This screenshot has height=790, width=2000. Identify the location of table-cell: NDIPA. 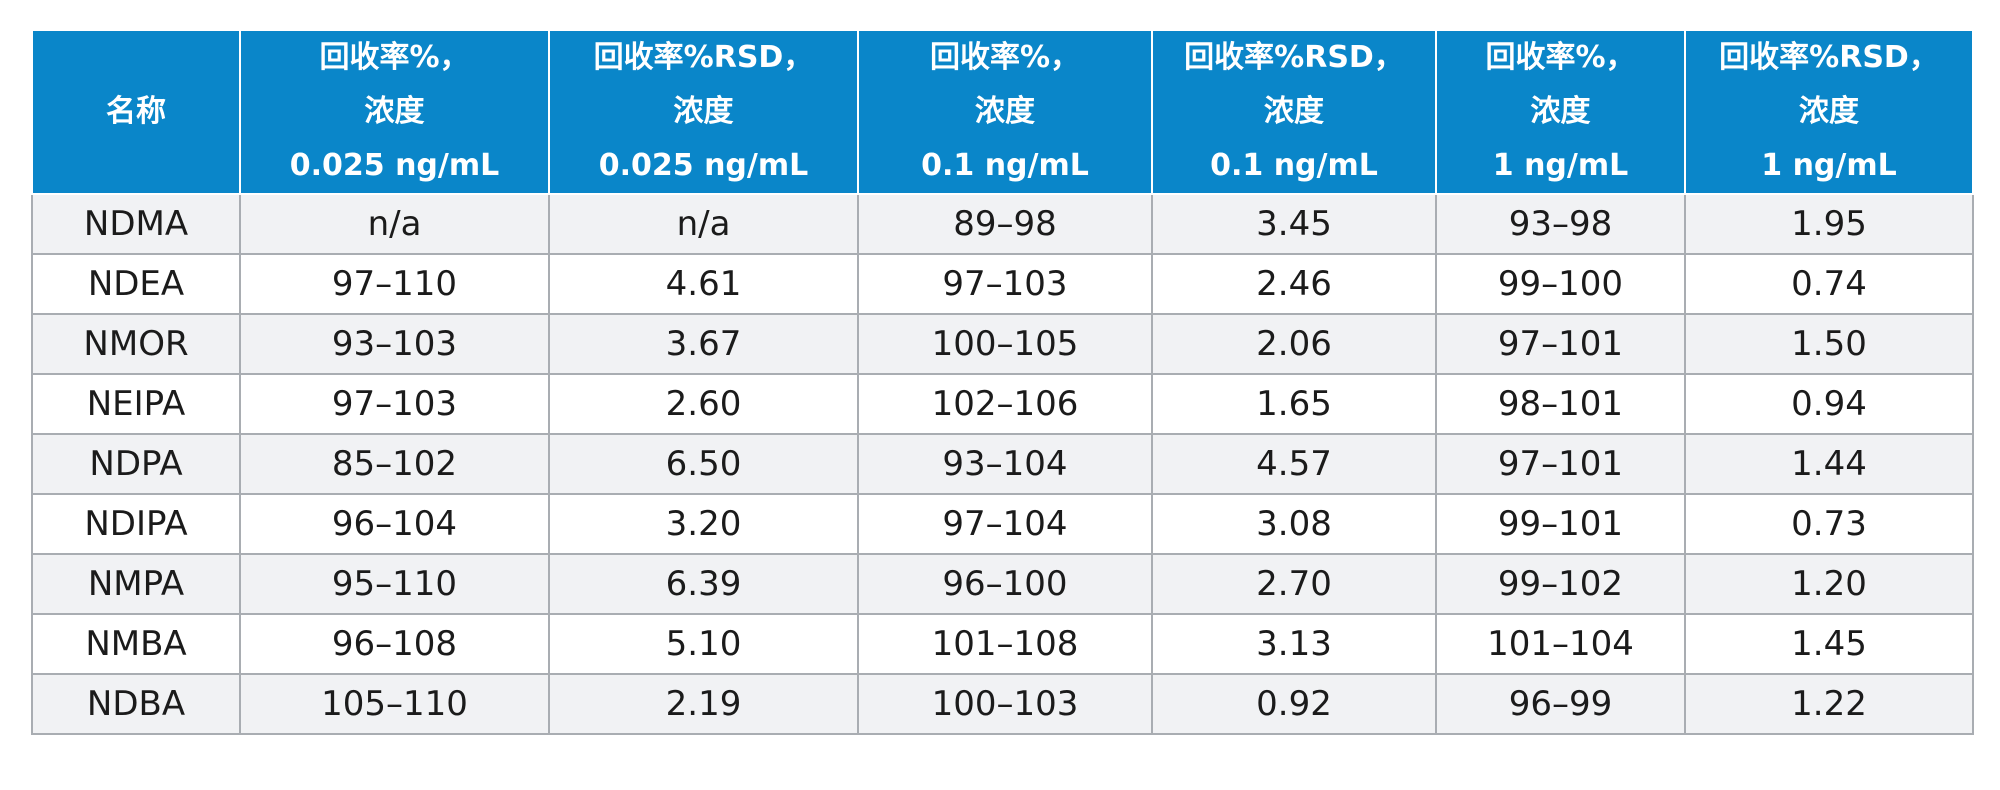
(136, 524).